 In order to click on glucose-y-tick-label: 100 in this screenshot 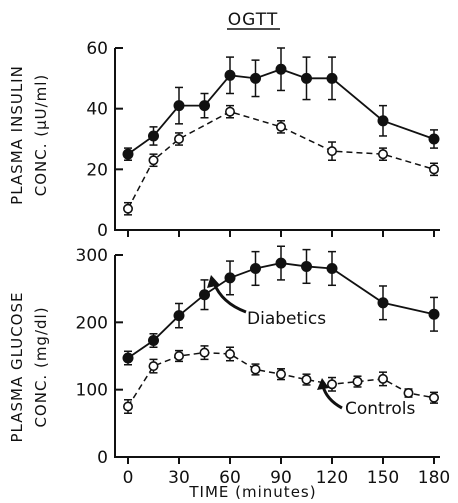, I will do `click(92, 391)`.